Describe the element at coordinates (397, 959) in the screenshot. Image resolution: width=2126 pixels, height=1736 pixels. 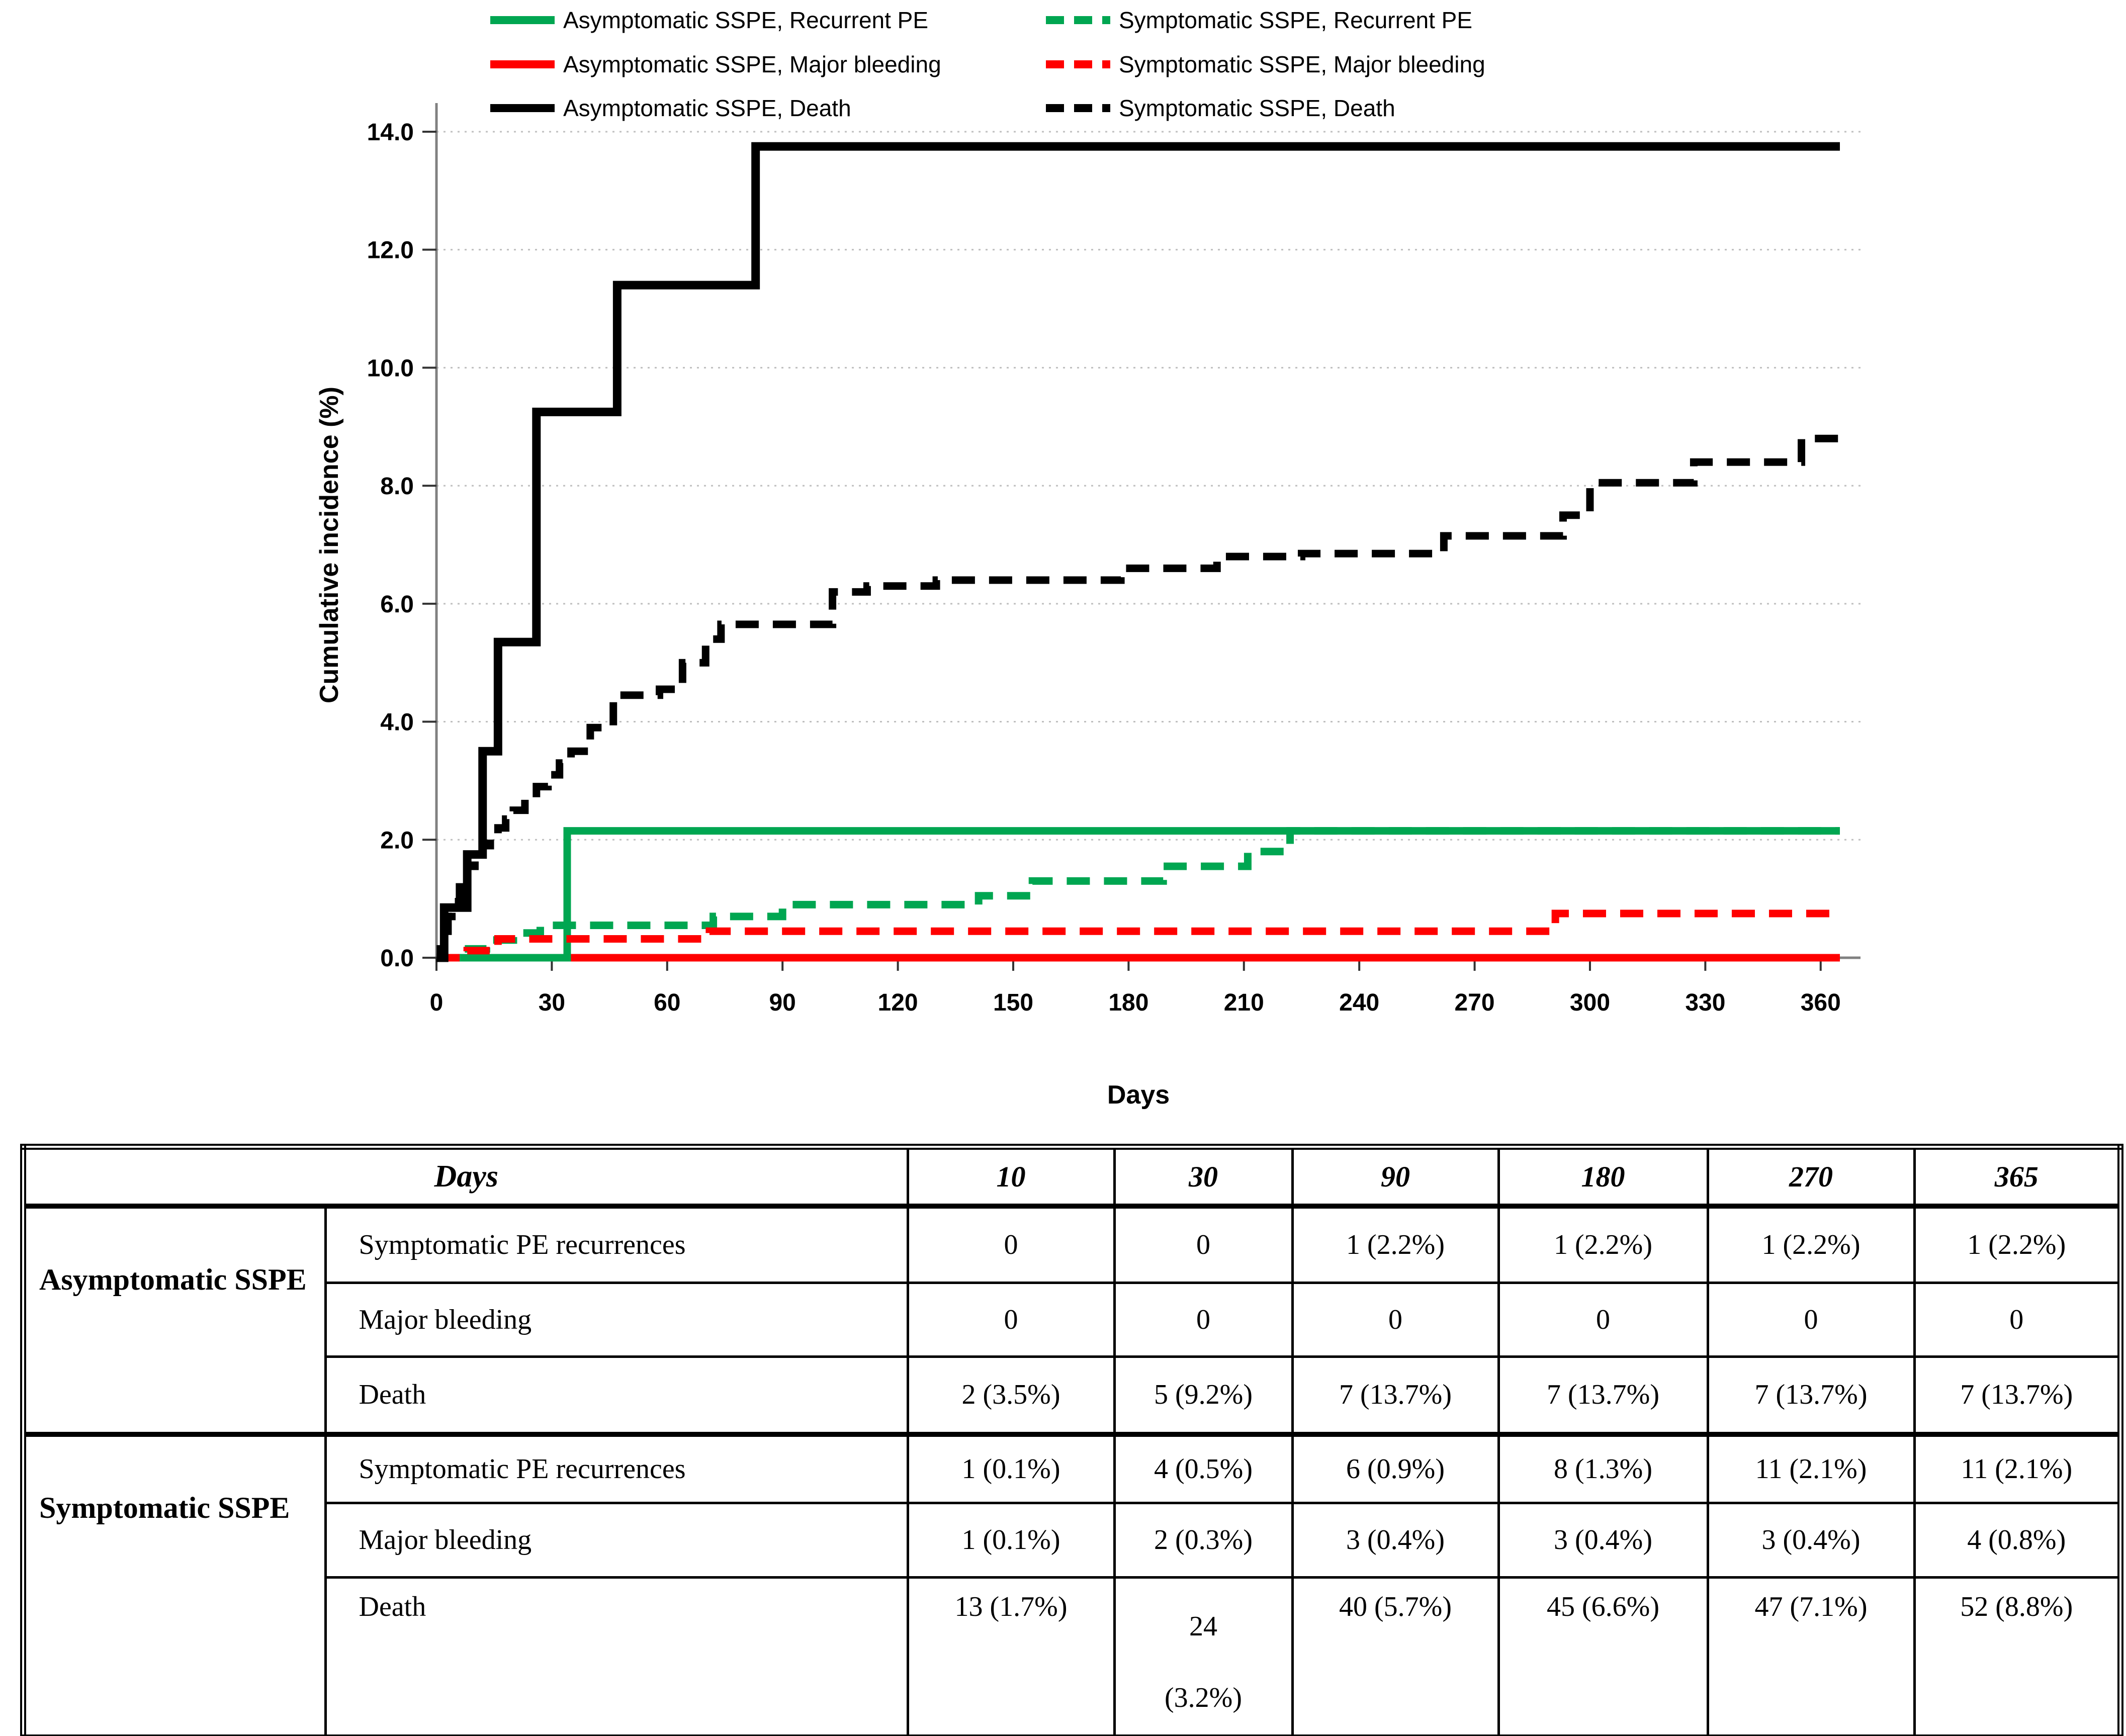
I see `y-tick-label: 0.0` at that location.